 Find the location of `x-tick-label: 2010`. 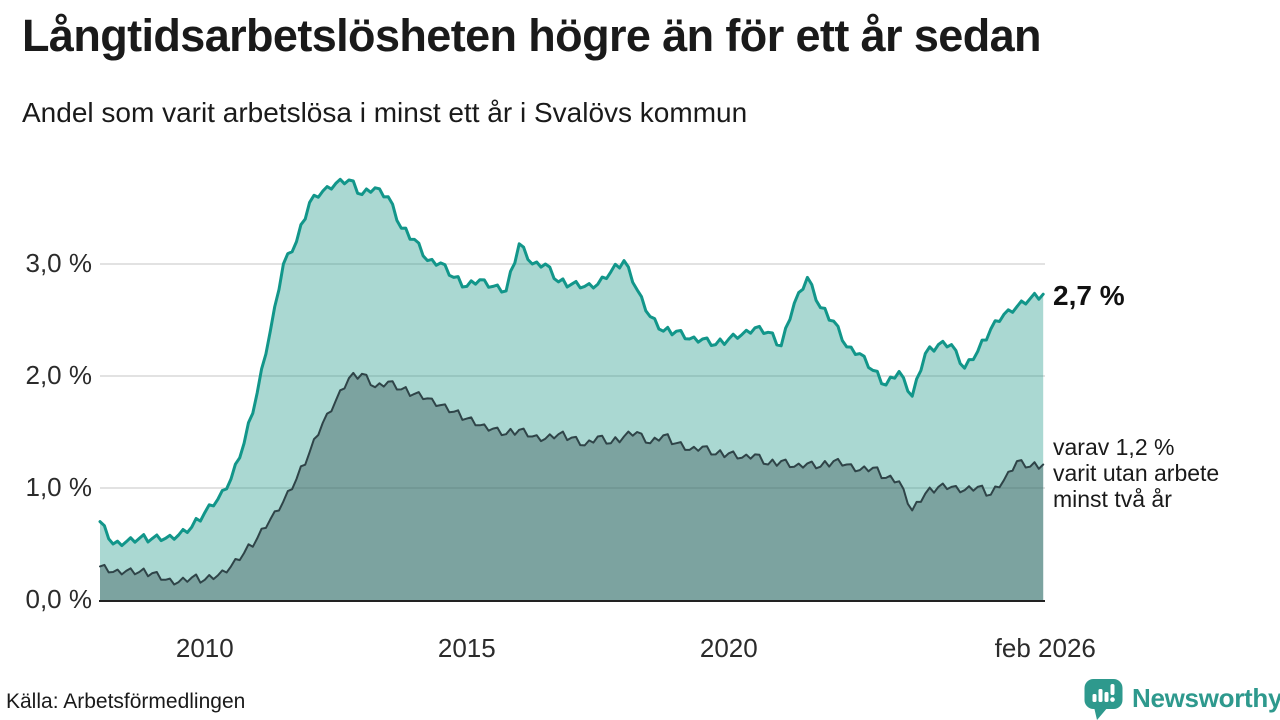

x-tick-label: 2010 is located at coordinates (204, 648).